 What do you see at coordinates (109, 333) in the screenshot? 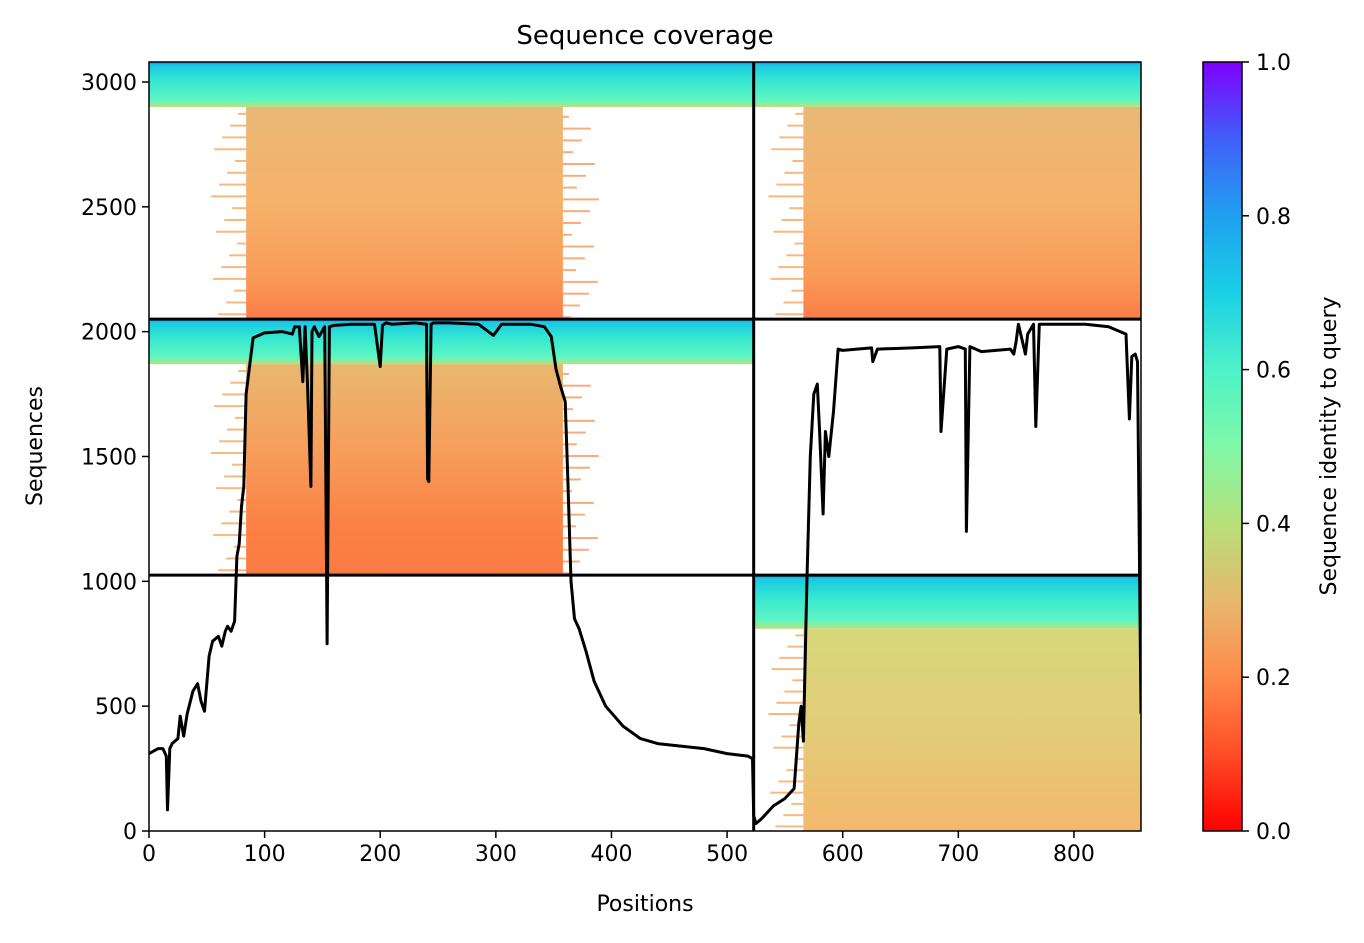
I see `y-tick-label: 2000` at bounding box center [109, 333].